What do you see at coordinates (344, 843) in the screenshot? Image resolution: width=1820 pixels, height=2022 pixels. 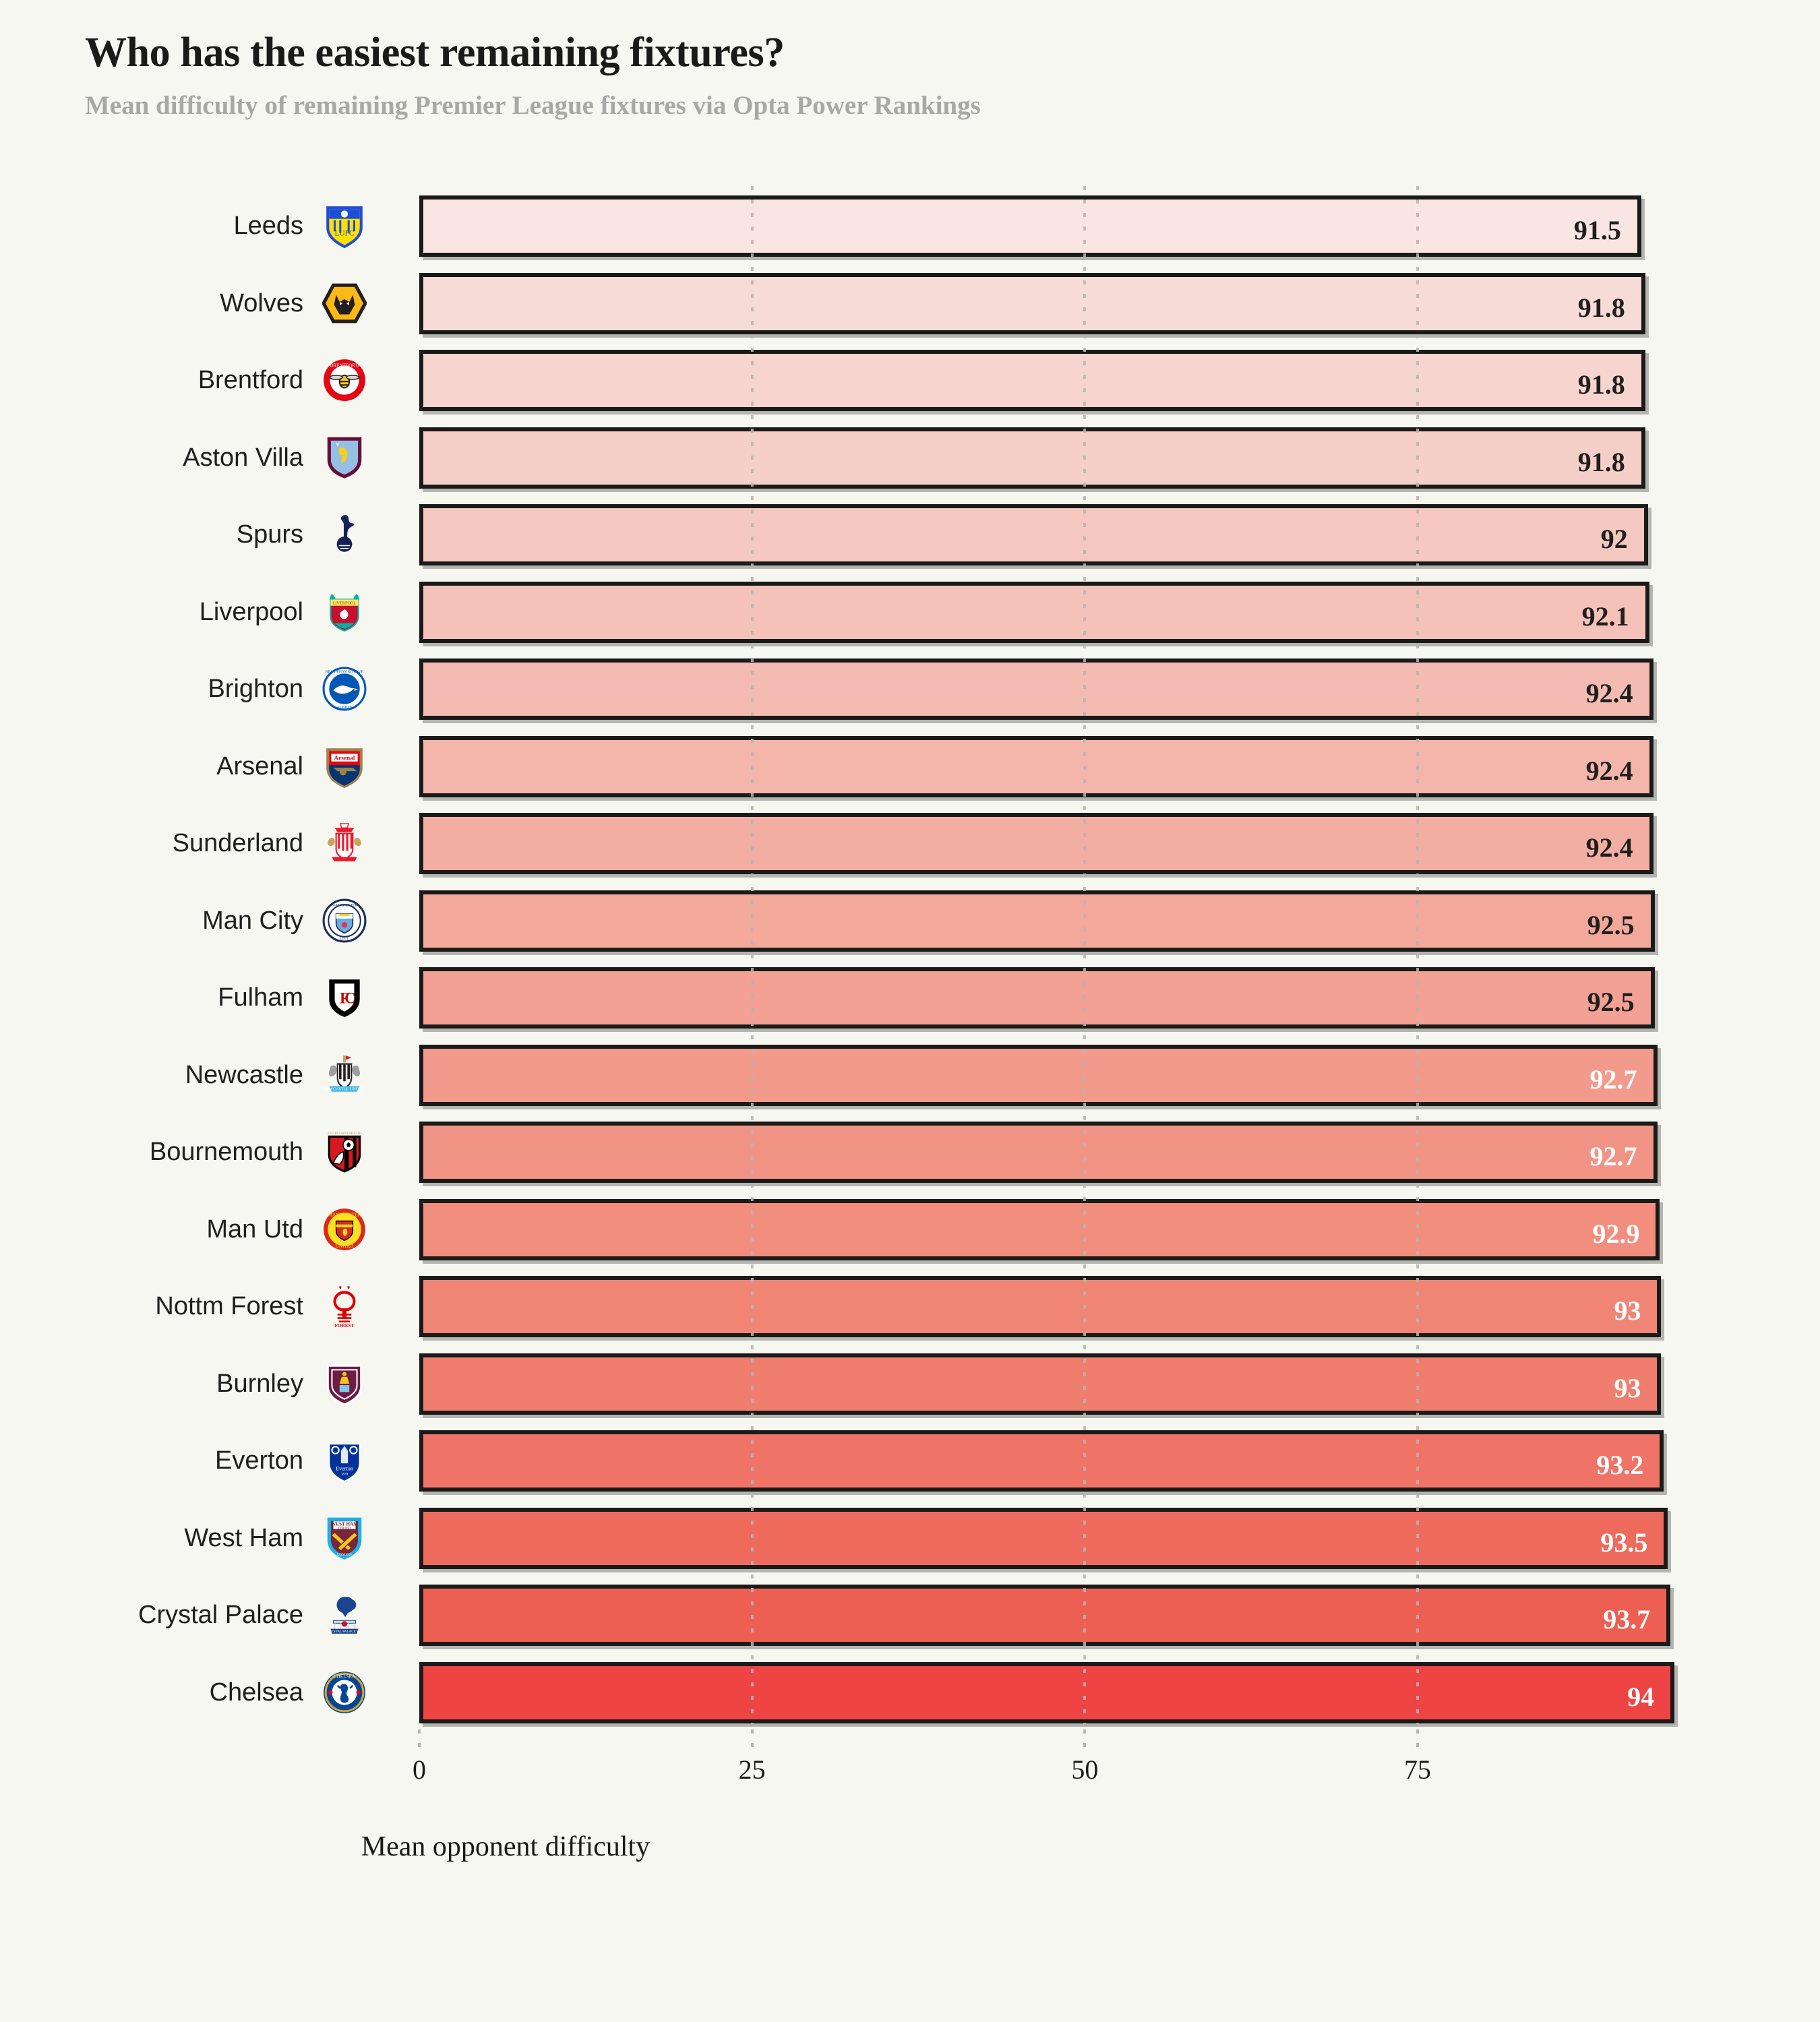 I see `sunderland-crest-icon` at bounding box center [344, 843].